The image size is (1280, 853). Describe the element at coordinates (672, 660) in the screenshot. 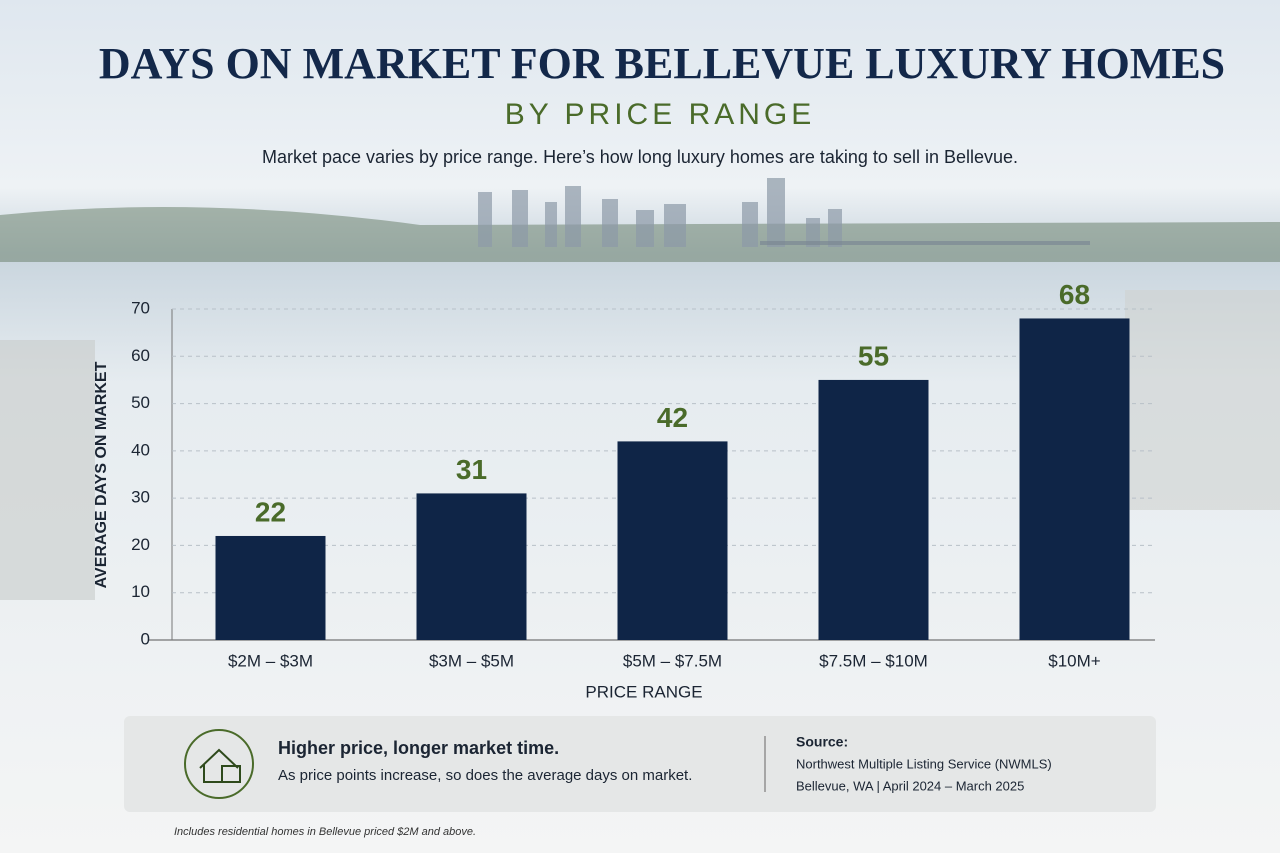

I see `x-tick-label: $5M – $7.5M` at that location.